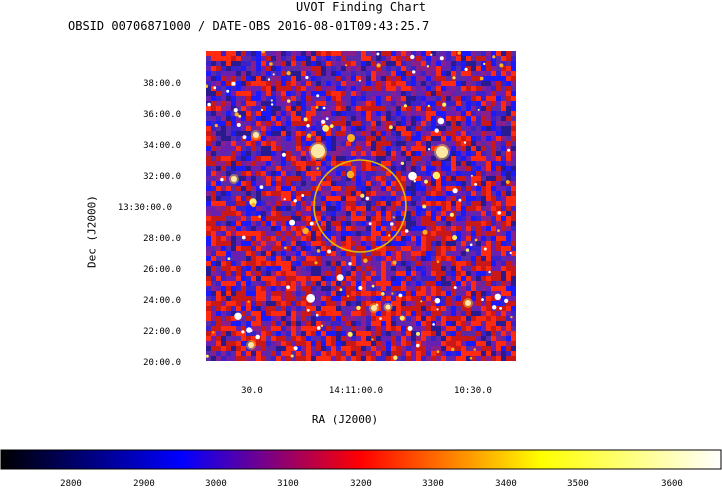 The image size is (722, 489). Describe the element at coordinates (162, 239) in the screenshot. I see `y-tick-label: 28:00.0` at that location.